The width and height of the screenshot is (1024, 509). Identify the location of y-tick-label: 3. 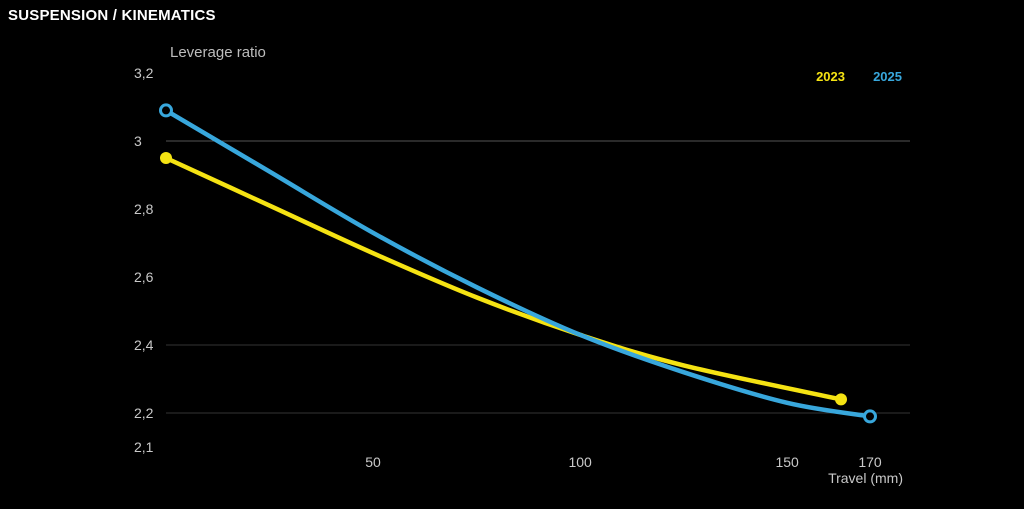
(138, 141).